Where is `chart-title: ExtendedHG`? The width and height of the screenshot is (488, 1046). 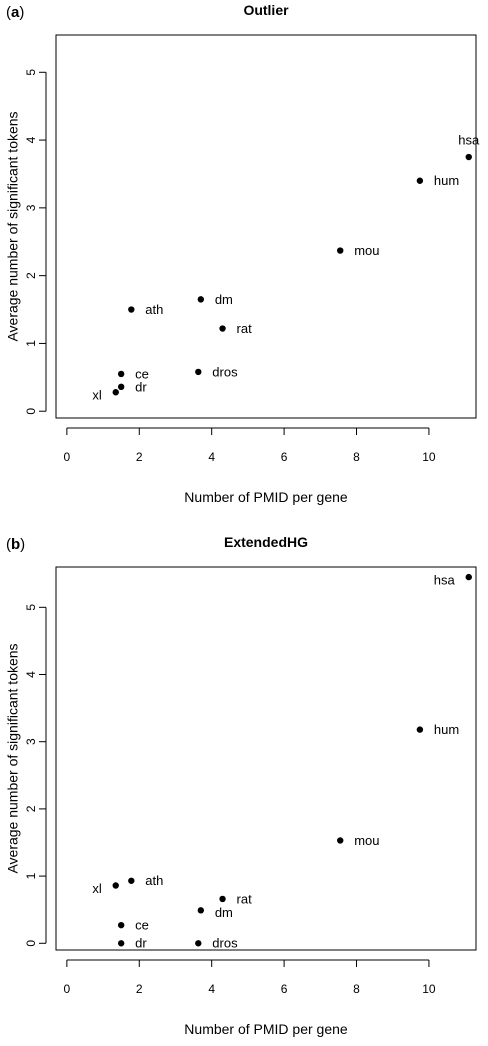
chart-title: ExtendedHG is located at coordinates (266, 542).